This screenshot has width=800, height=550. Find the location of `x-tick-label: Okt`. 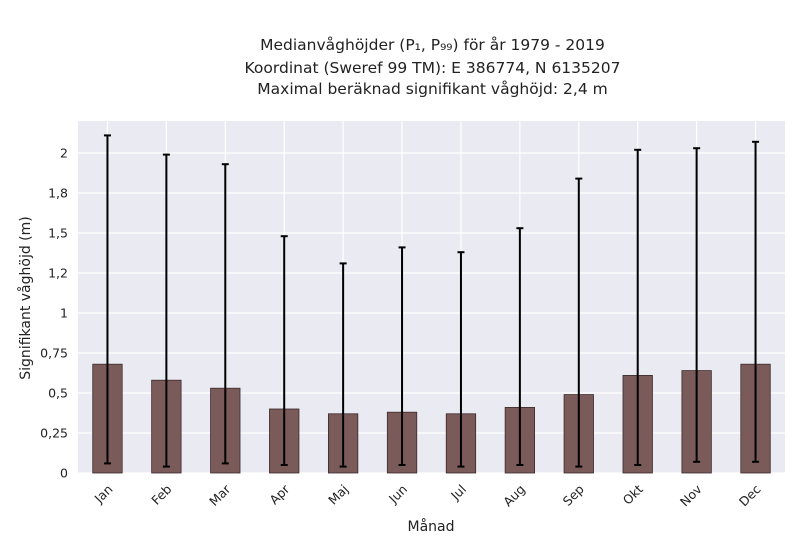

x-tick-label: Okt is located at coordinates (633, 494).